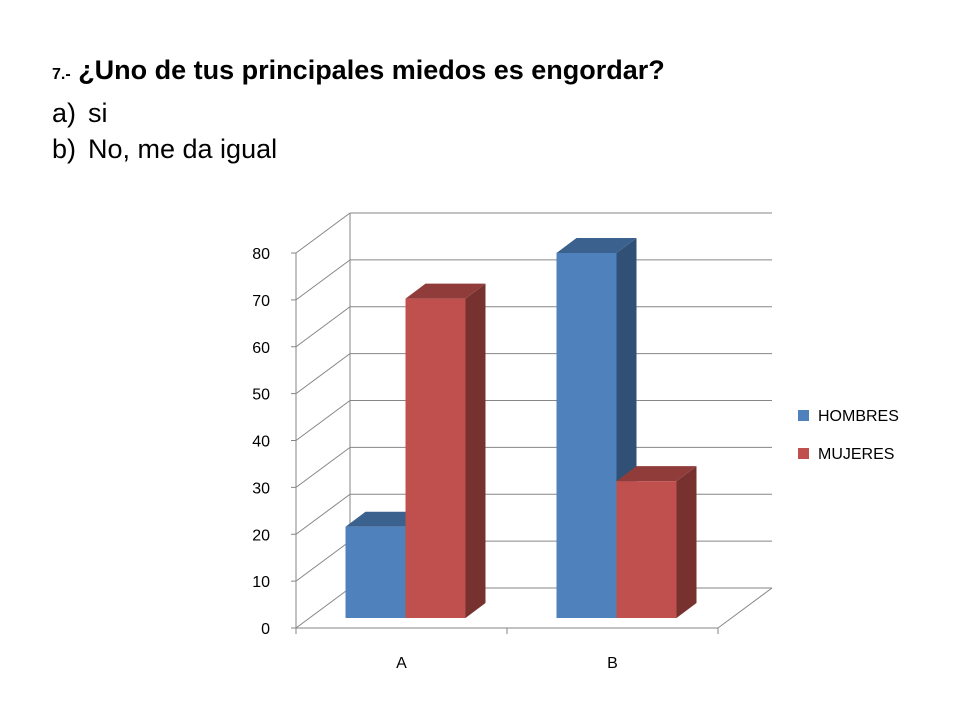 The height and width of the screenshot is (720, 960). I want to click on option-text: No, me da igual, so click(183, 149).